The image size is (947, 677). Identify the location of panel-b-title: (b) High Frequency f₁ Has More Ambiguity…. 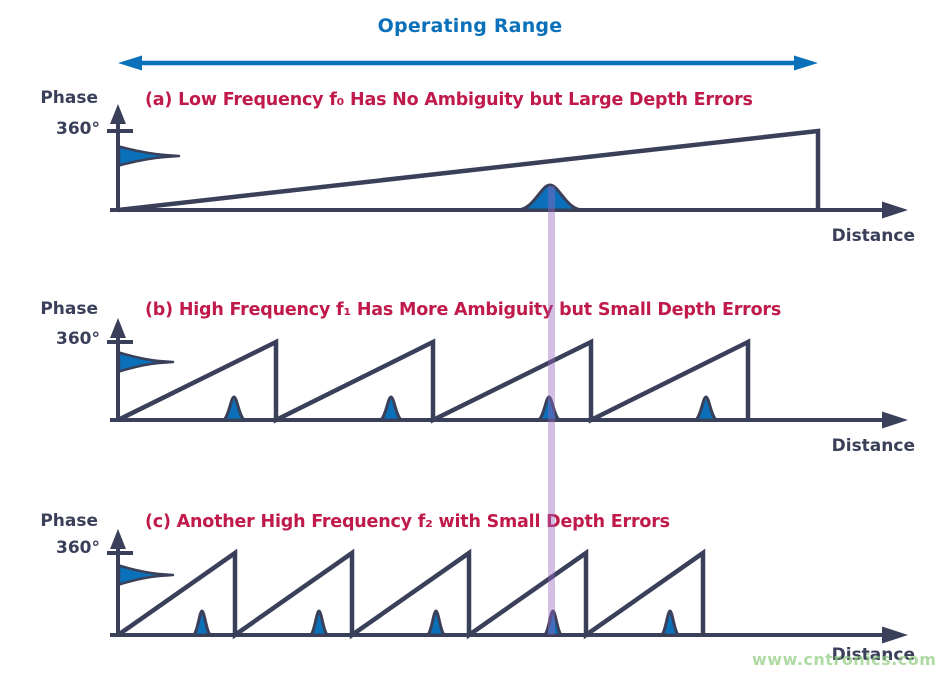
(463, 310).